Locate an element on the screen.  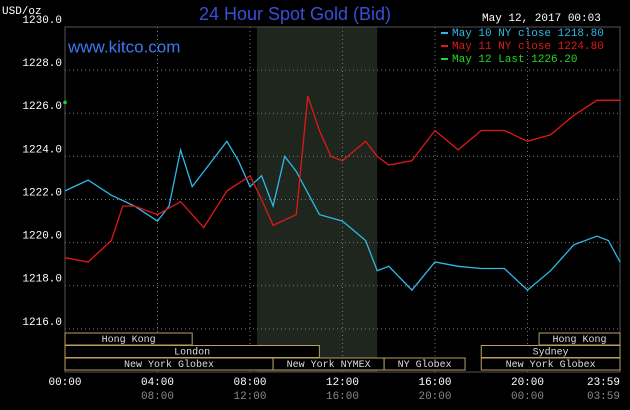
legend-label: May 11 NY close 1224.80 is located at coordinates (528, 47).